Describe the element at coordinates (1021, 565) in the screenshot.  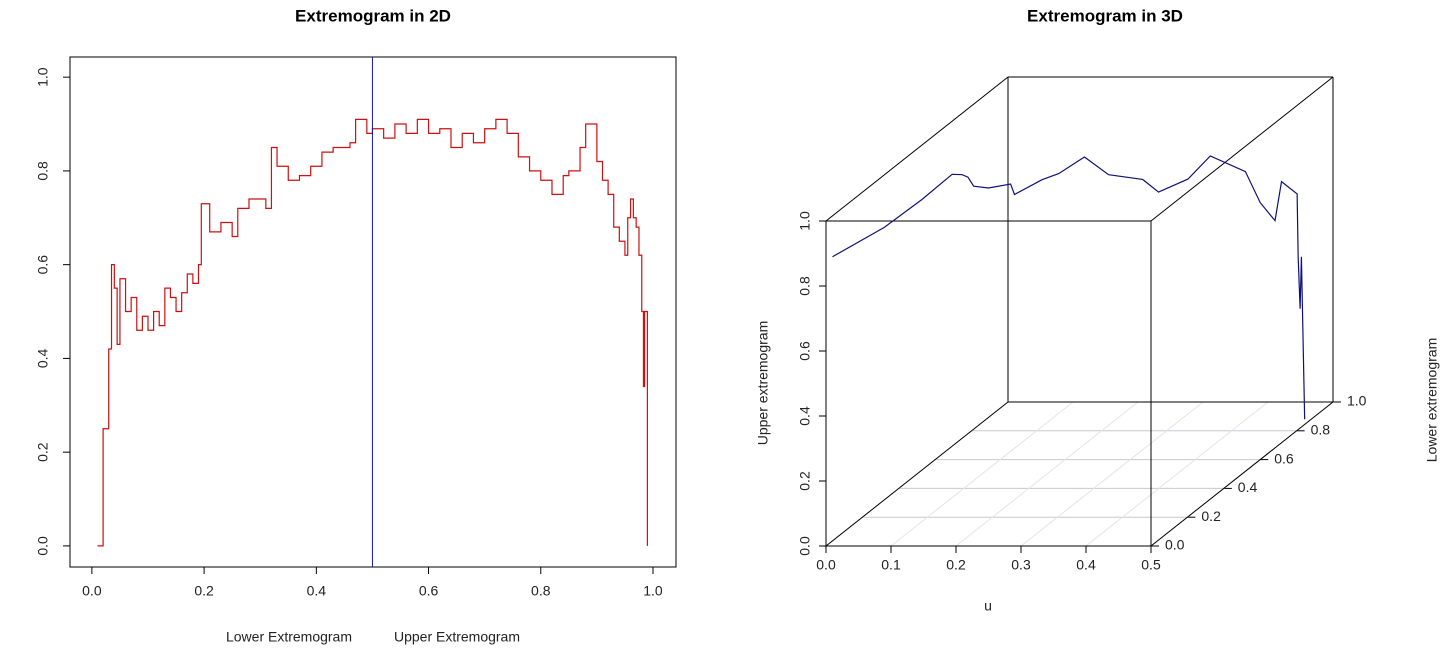
I see `x-tick-label: 0.3` at that location.